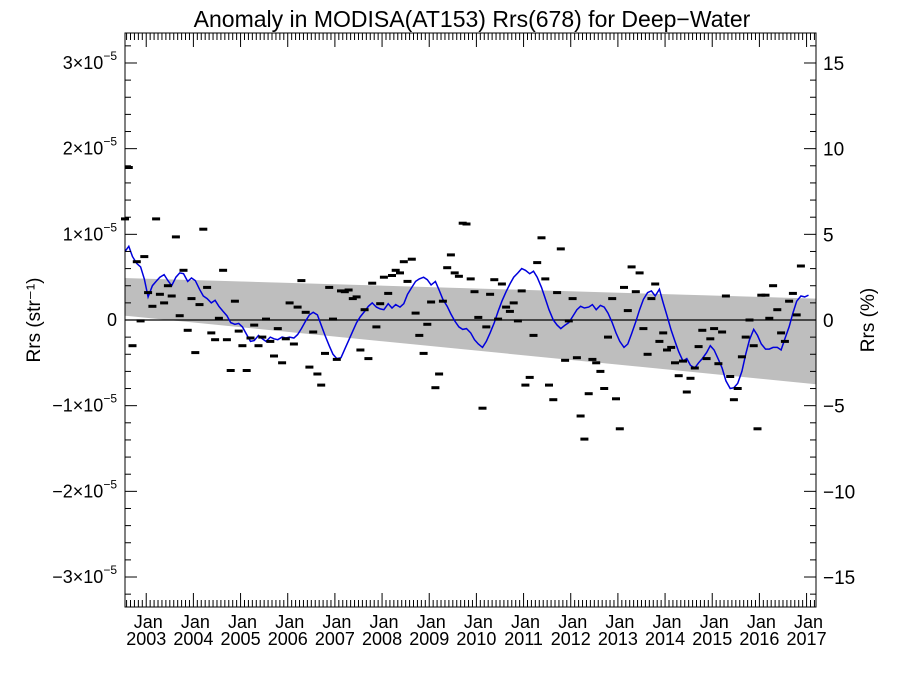 Image resolution: width=900 pixels, height=675 pixels. Describe the element at coordinates (84, 489) in the screenshot. I see `y-tick-label: −2×10⁻⁵` at that location.